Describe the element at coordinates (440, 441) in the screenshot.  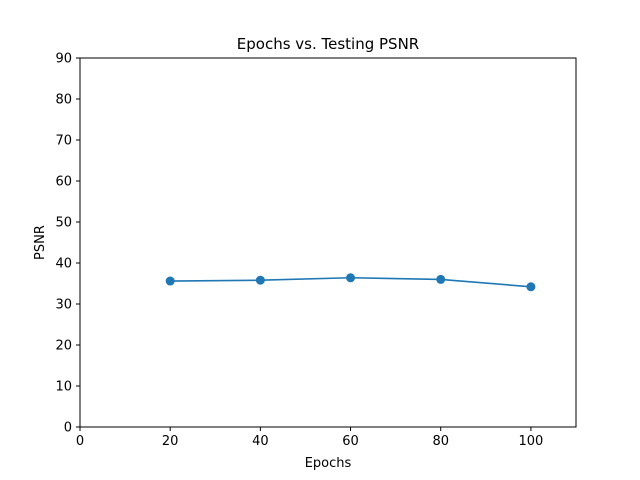
I see `x-tick-label: 80` at that location.